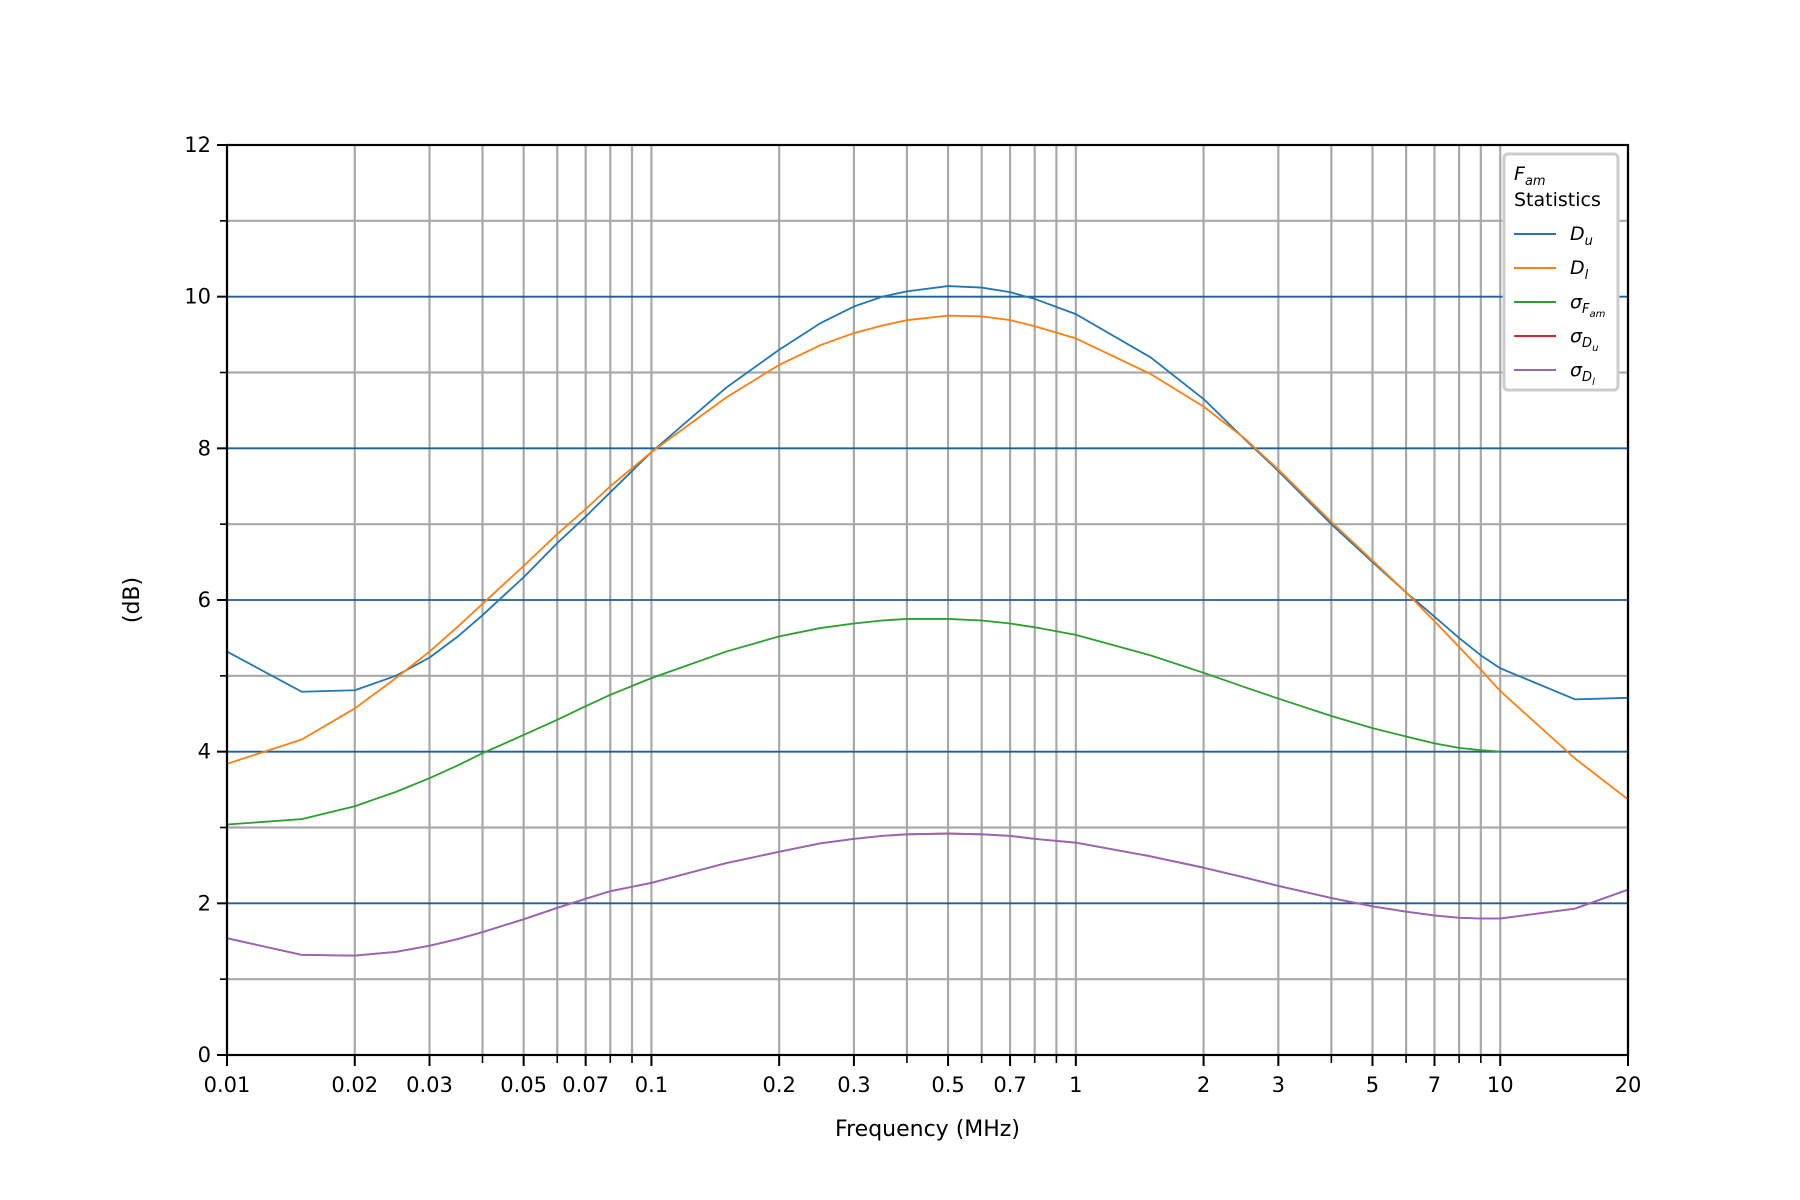  I want to click on x-tick-label: 0.03, so click(429, 1085).